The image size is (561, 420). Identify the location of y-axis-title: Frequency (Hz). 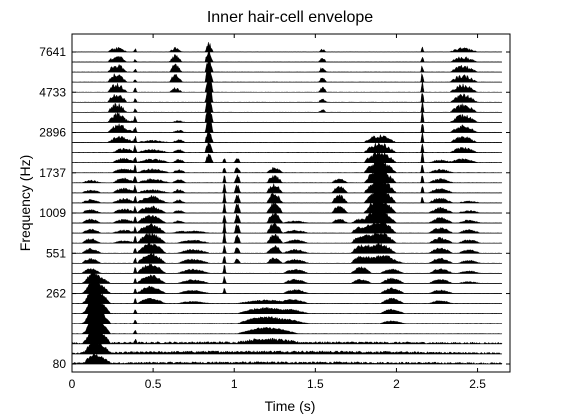
(25, 203).